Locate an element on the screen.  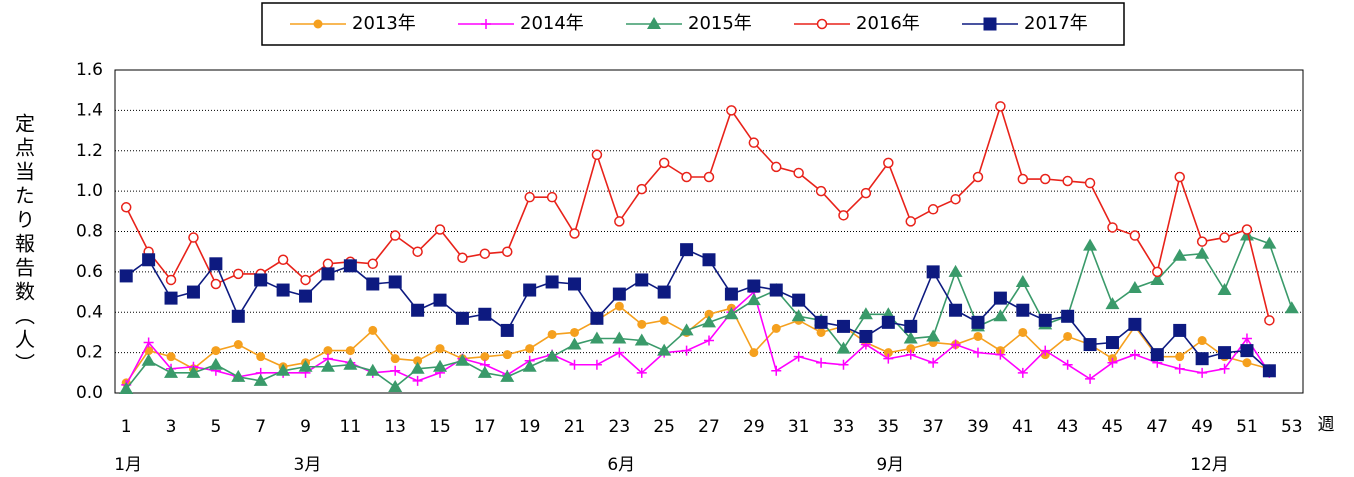
x-tick-label: 35 is located at coordinates (889, 427).